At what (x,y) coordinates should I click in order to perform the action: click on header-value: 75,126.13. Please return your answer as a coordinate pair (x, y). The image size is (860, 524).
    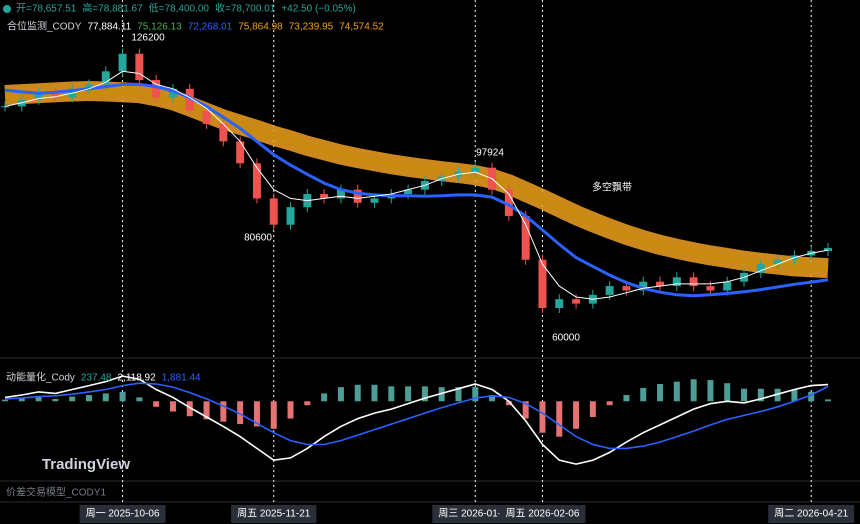
    Looking at the image, I should click on (159, 27).